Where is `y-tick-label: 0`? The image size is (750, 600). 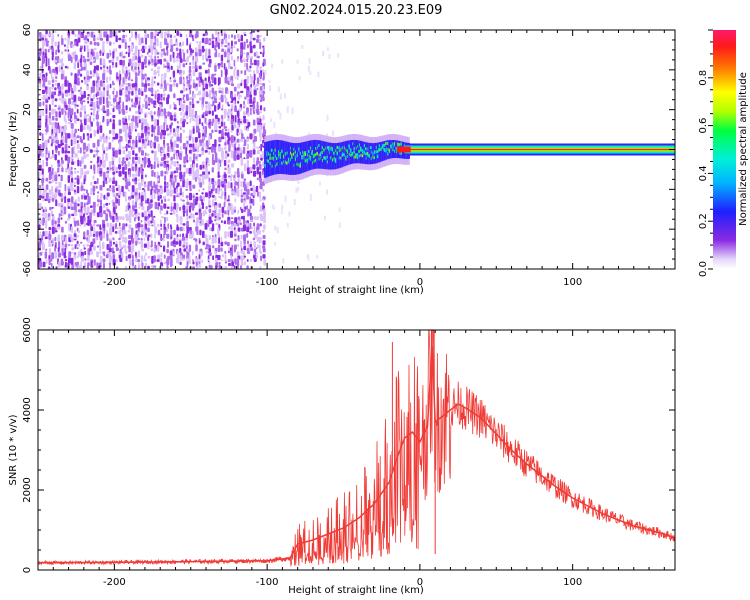
y-tick-label: 0 is located at coordinates (27, 570).